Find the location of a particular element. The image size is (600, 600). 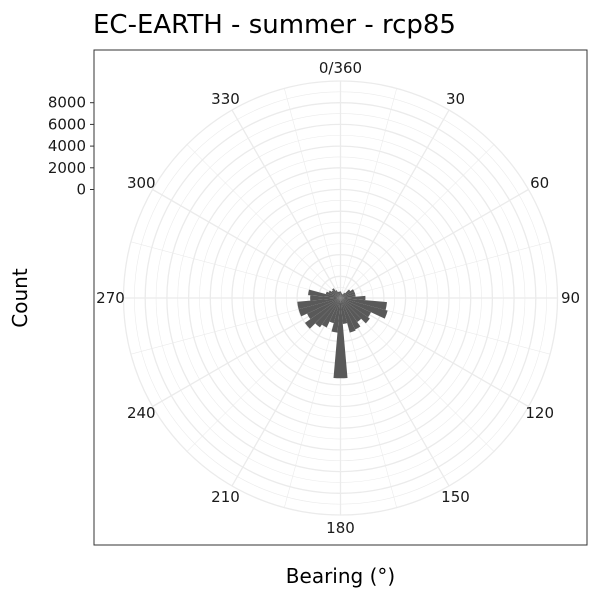

angle-tick-label: 30 is located at coordinates (455, 99).